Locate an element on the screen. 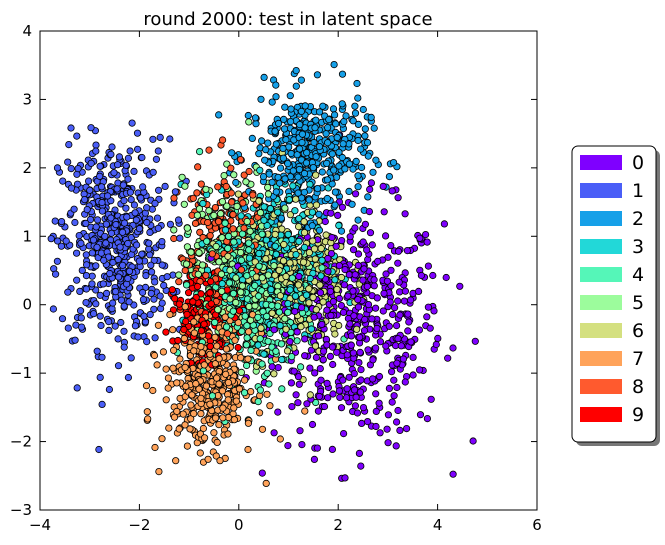  legend-label-7: 7 is located at coordinates (638, 359).